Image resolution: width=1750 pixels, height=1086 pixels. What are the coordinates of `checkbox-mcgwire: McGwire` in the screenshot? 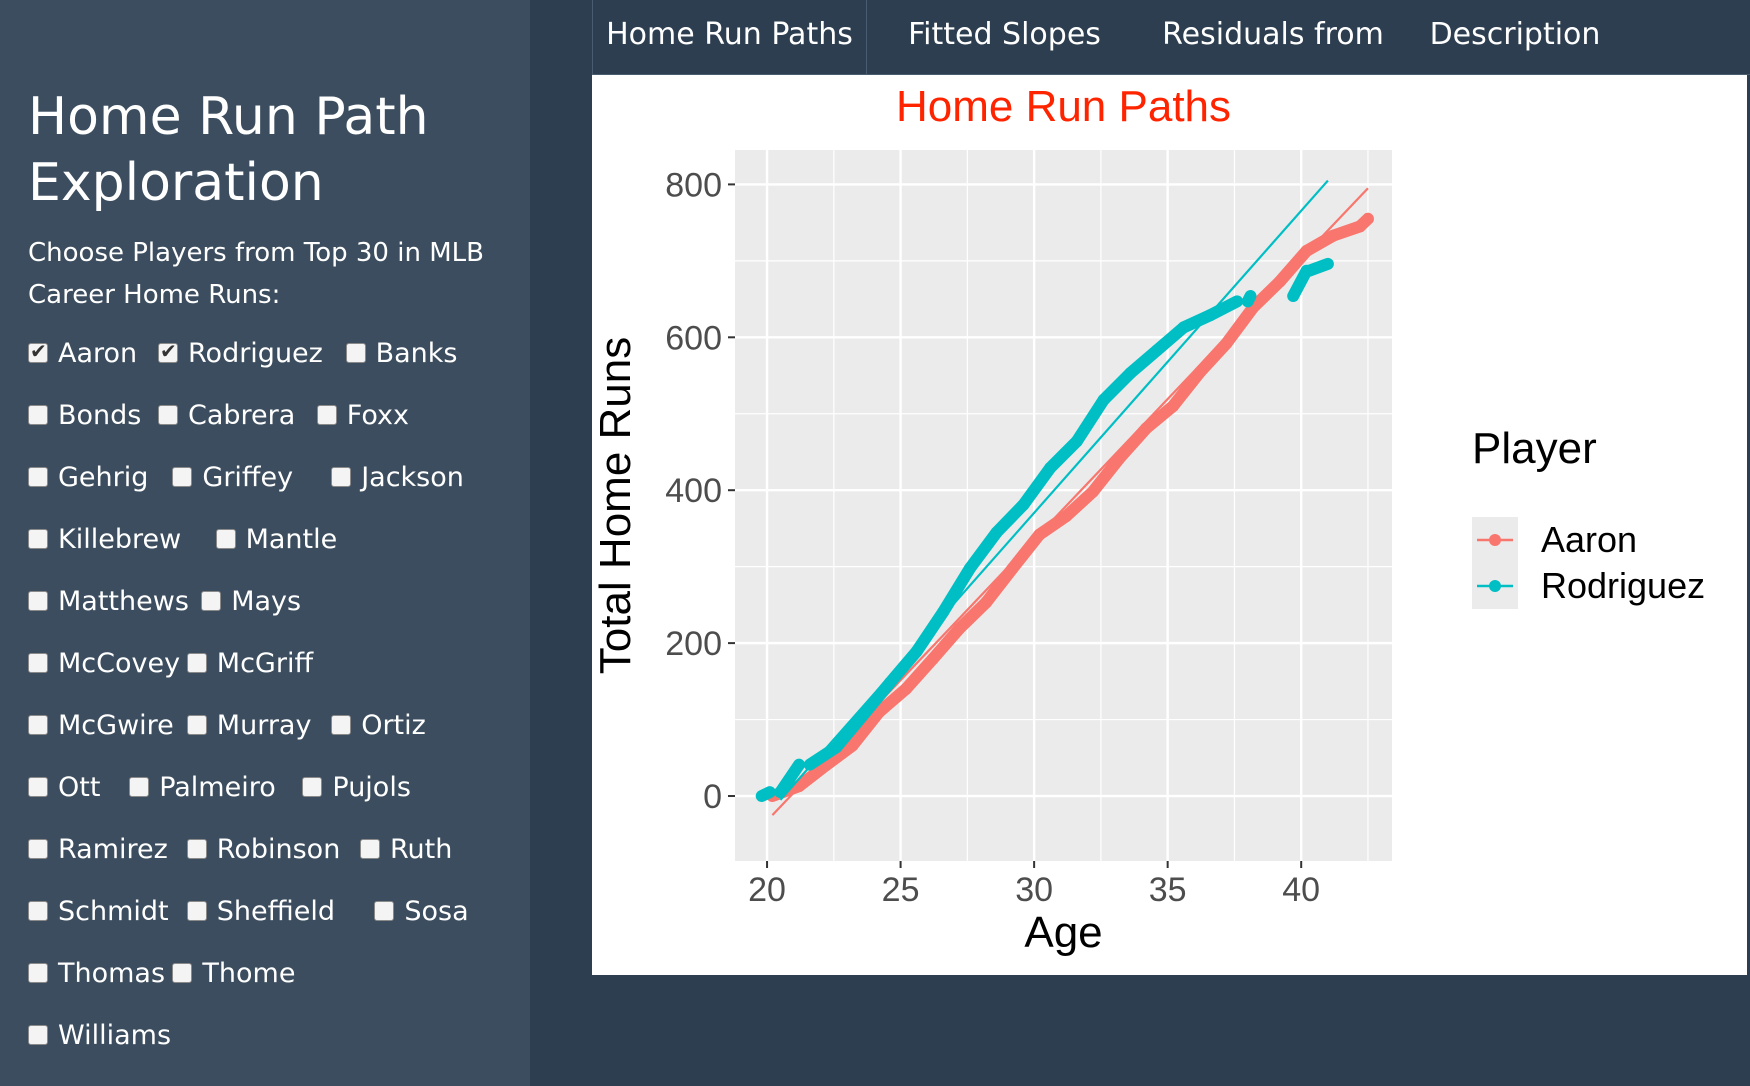 It's located at (101, 725).